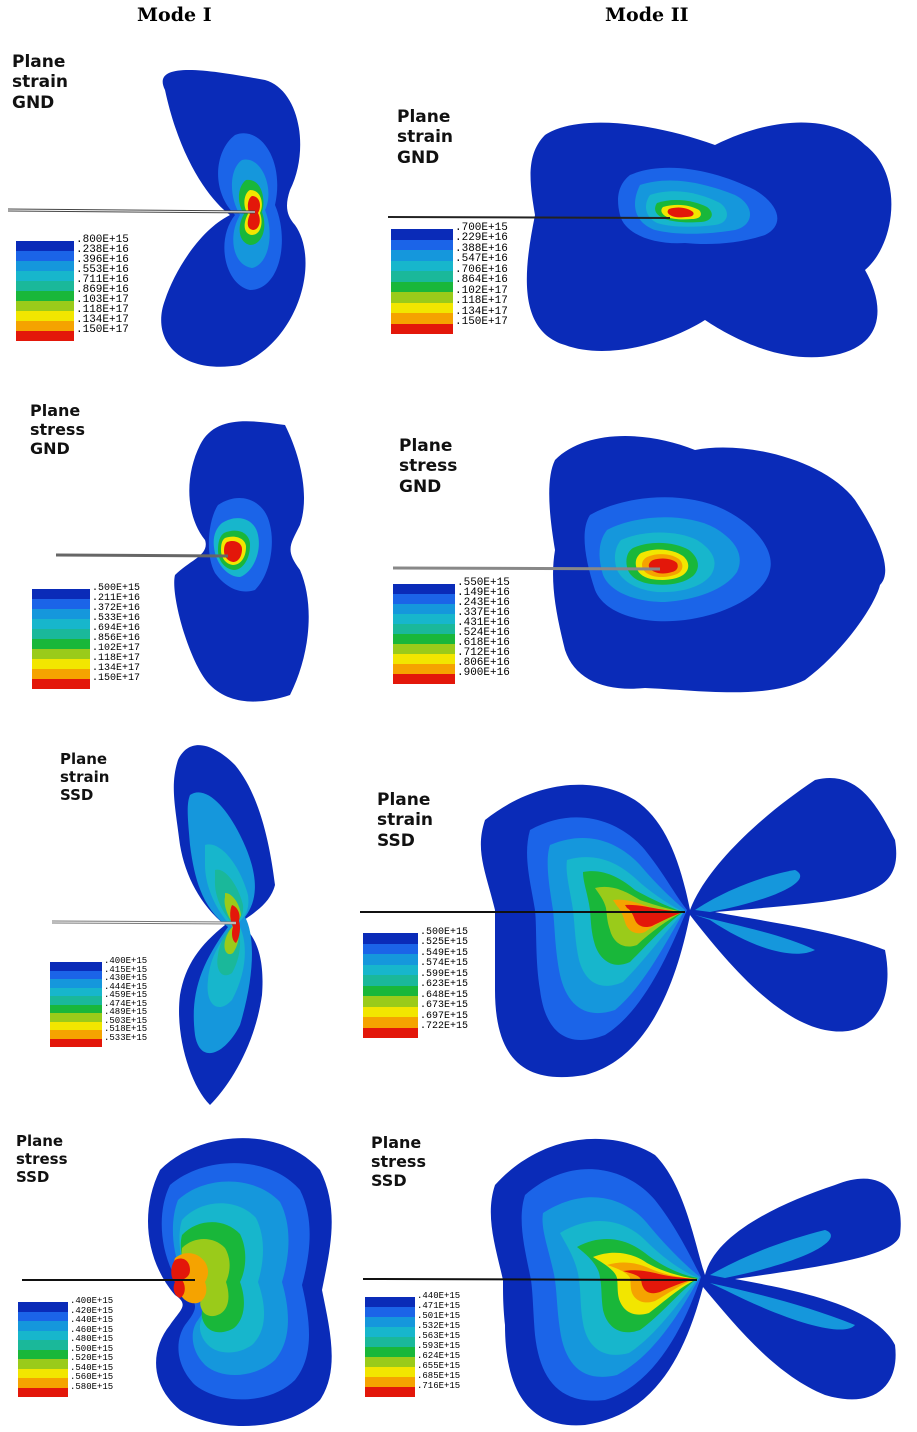 The height and width of the screenshot is (1432, 917). What do you see at coordinates (481, 238) in the screenshot?
I see `legend-value: .229E+16` at bounding box center [481, 238].